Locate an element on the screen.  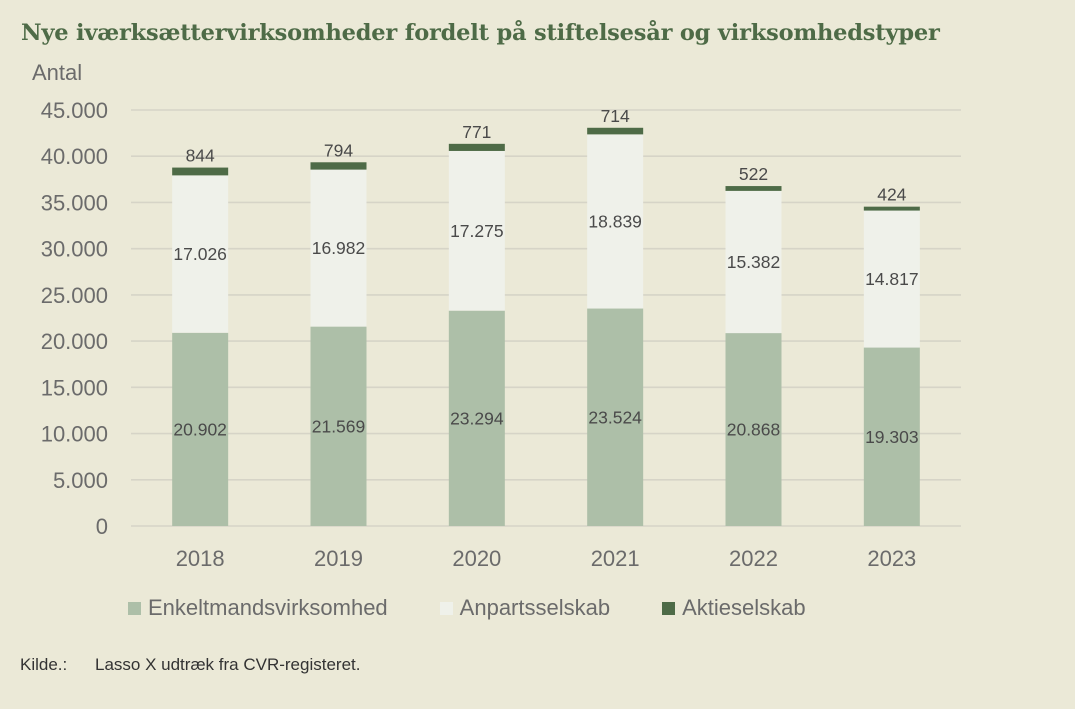
legend-item-anparts: Anpartsselskab is located at coordinates (525, 608).